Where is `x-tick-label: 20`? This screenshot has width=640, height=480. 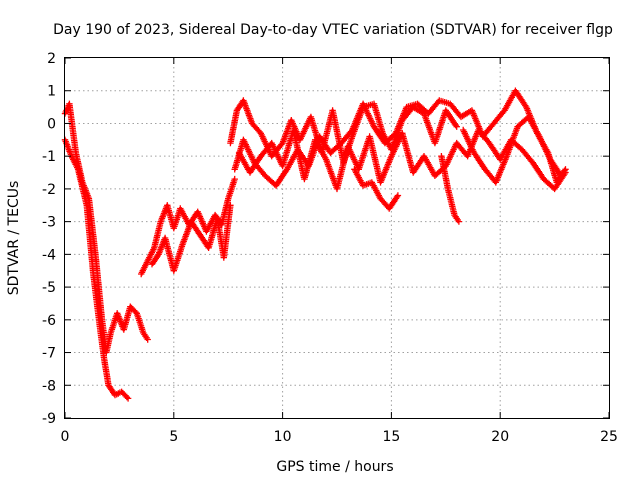
x-tick-label: 20 is located at coordinates (500, 437).